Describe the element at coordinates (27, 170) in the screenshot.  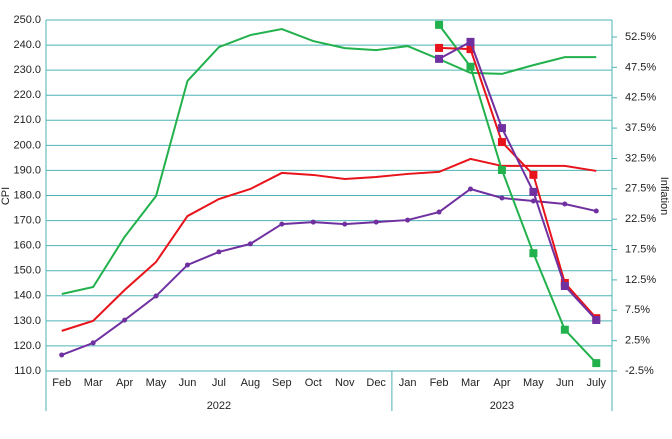
I see `y-tick-label: 190.0` at that location.